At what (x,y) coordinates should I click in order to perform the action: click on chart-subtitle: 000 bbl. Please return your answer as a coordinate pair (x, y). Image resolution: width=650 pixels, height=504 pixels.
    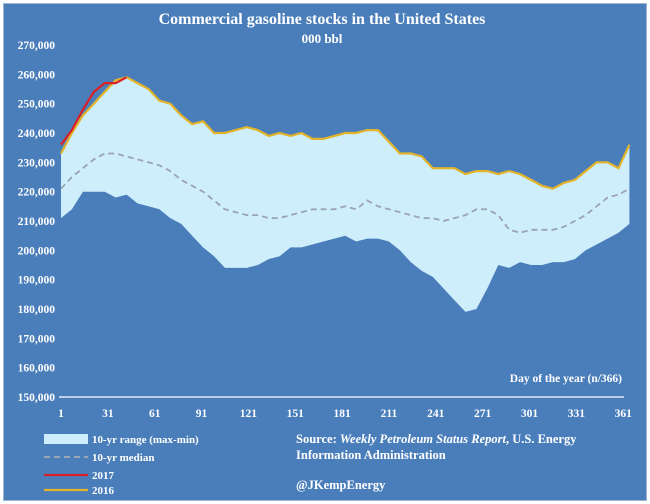
    Looking at the image, I should click on (322, 38).